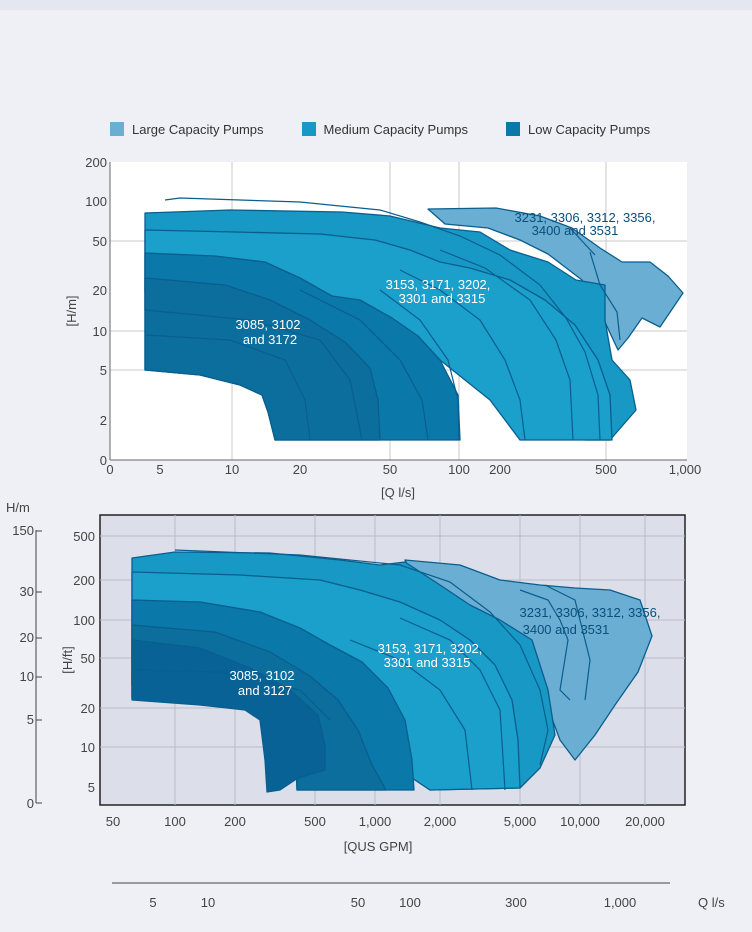 Image resolution: width=752 pixels, height=932 pixels. I want to click on secondary-x-tick: 1,000, so click(620, 902).